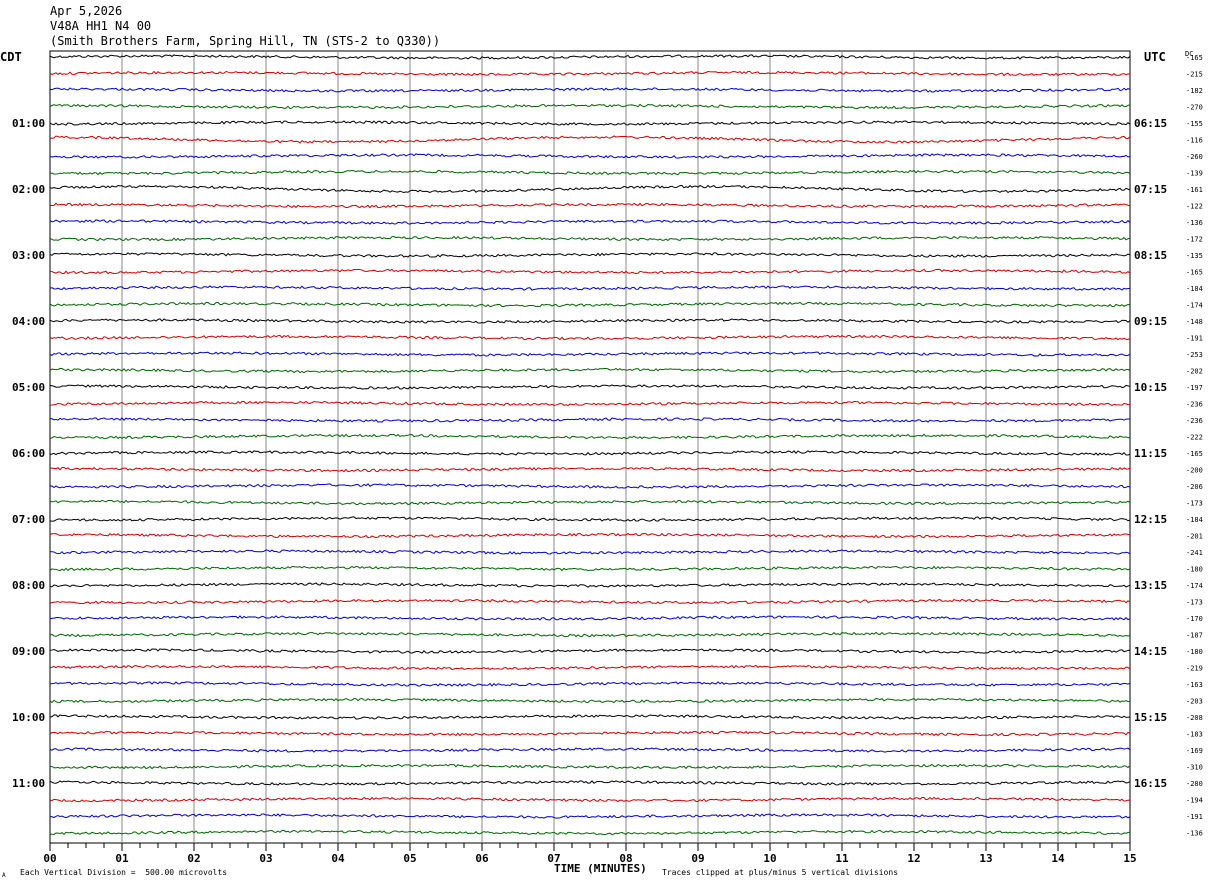  Describe the element at coordinates (1194, 817) in the screenshot. I see `dc-offset-label: -191` at that location.